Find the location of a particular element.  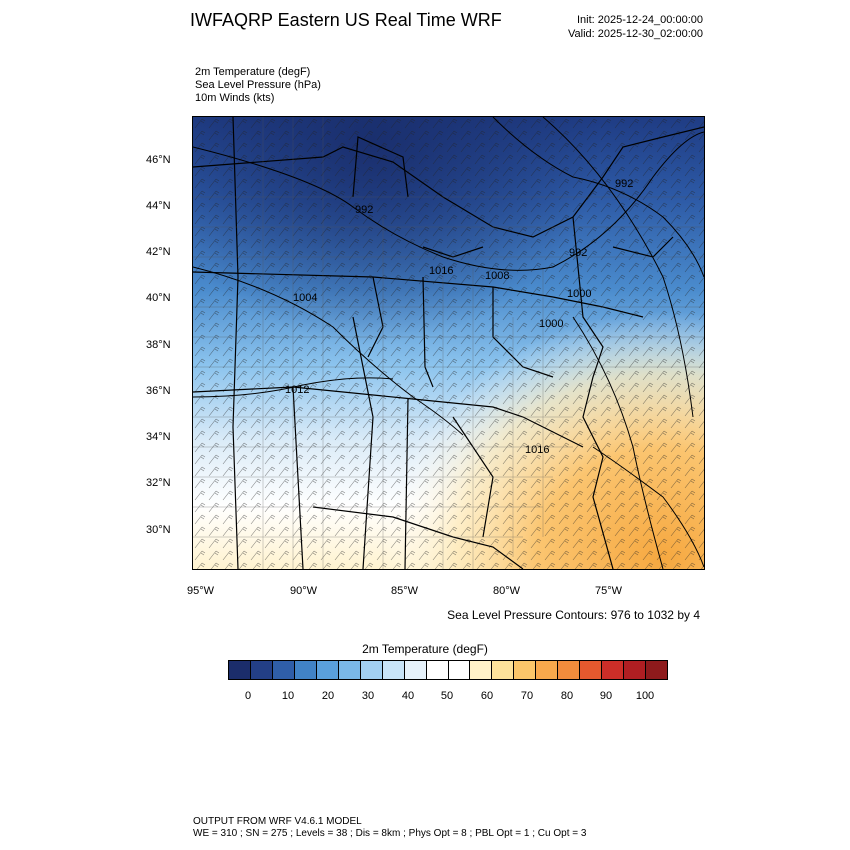

colorbar-label: 100 is located at coordinates (645, 696).